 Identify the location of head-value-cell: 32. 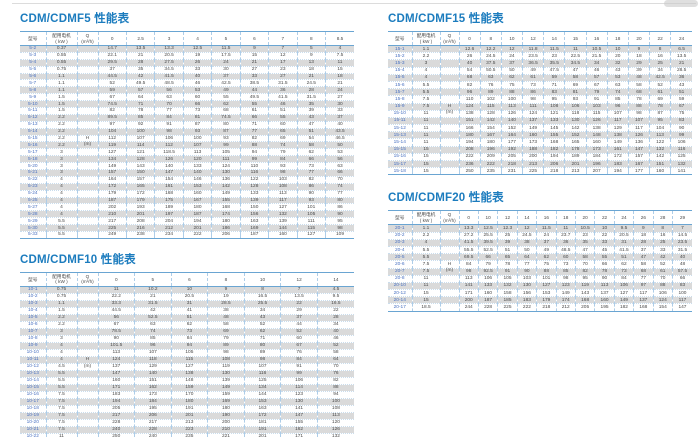
(617, 63).